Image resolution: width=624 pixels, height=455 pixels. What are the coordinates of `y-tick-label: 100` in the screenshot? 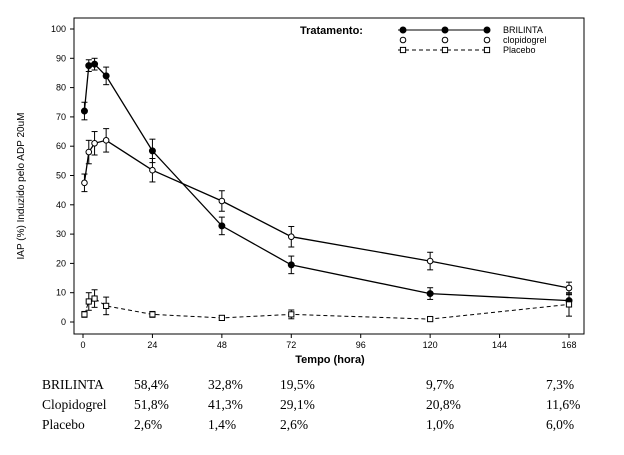 It's located at (58, 29).